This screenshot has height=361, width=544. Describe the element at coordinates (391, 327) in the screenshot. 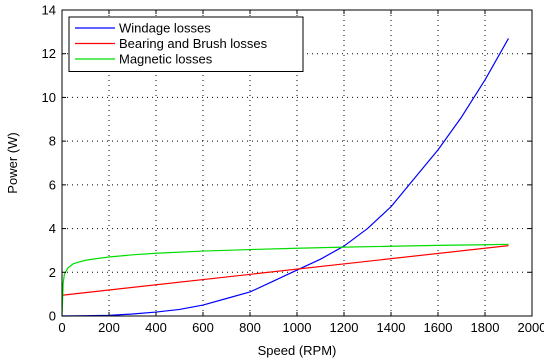

I see `x-tick-label: 1400` at that location.